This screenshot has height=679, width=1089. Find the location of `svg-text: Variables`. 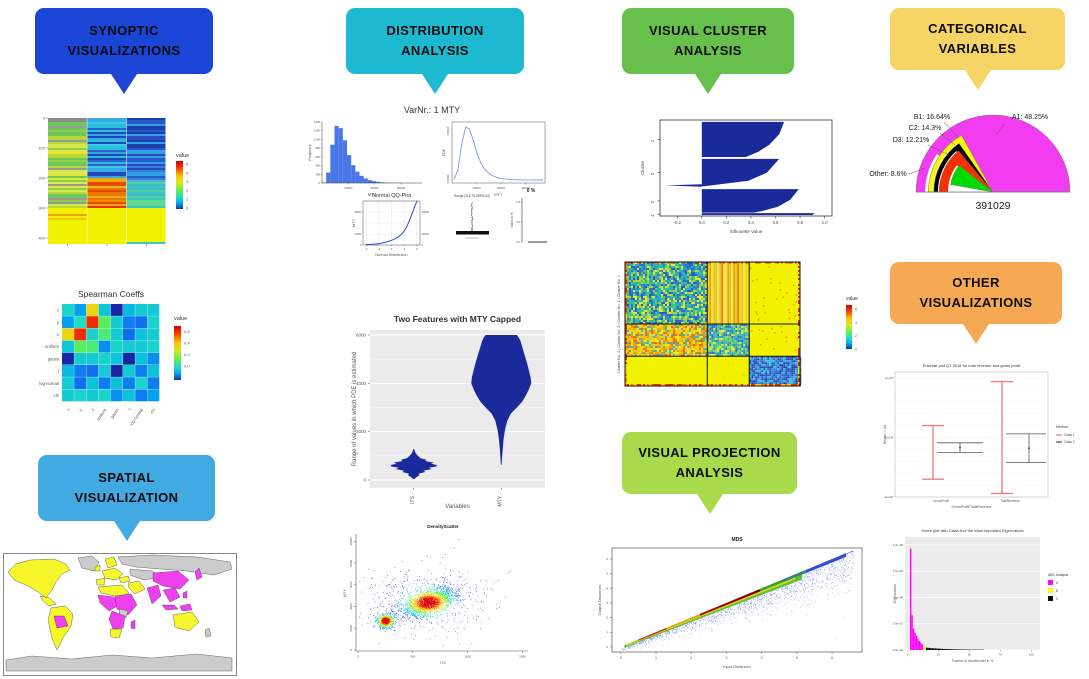

svg-text: Variables is located at coordinates (457, 507).